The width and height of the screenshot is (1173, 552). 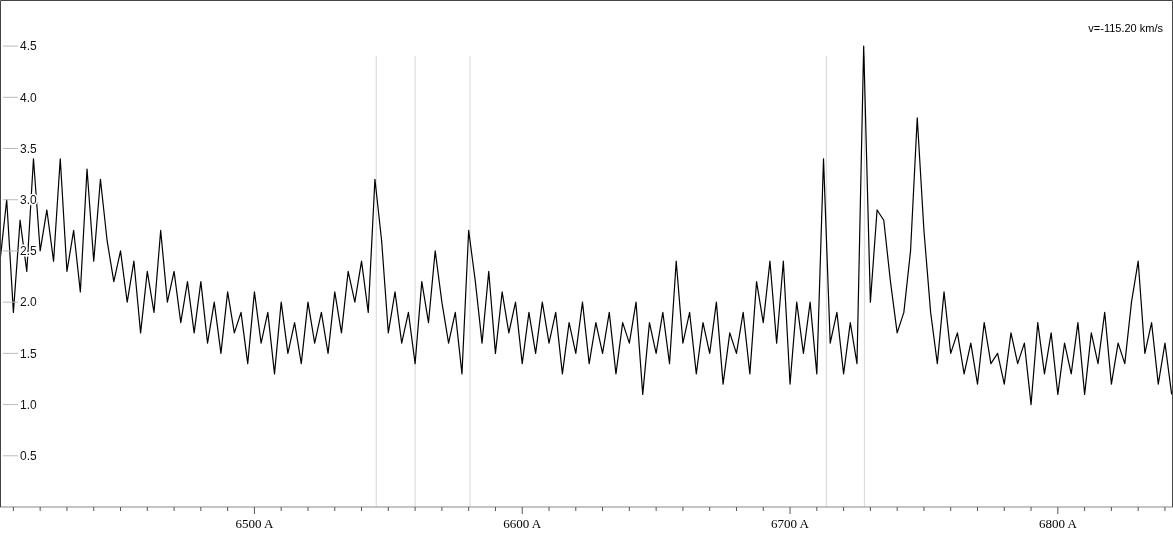 I want to click on x-tick-label: 6800 A, so click(x=1058, y=523).